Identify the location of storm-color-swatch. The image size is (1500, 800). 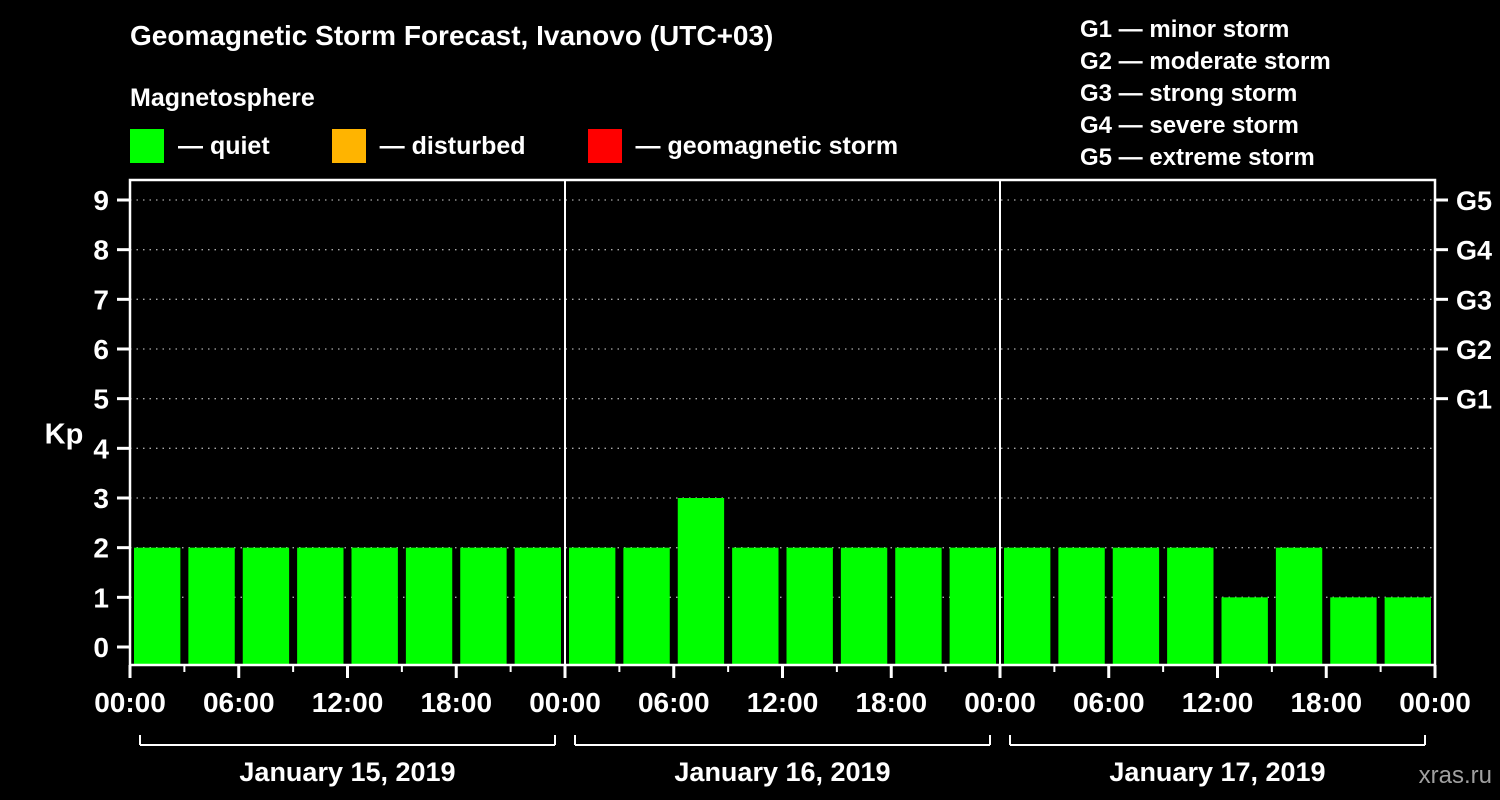
(604, 146).